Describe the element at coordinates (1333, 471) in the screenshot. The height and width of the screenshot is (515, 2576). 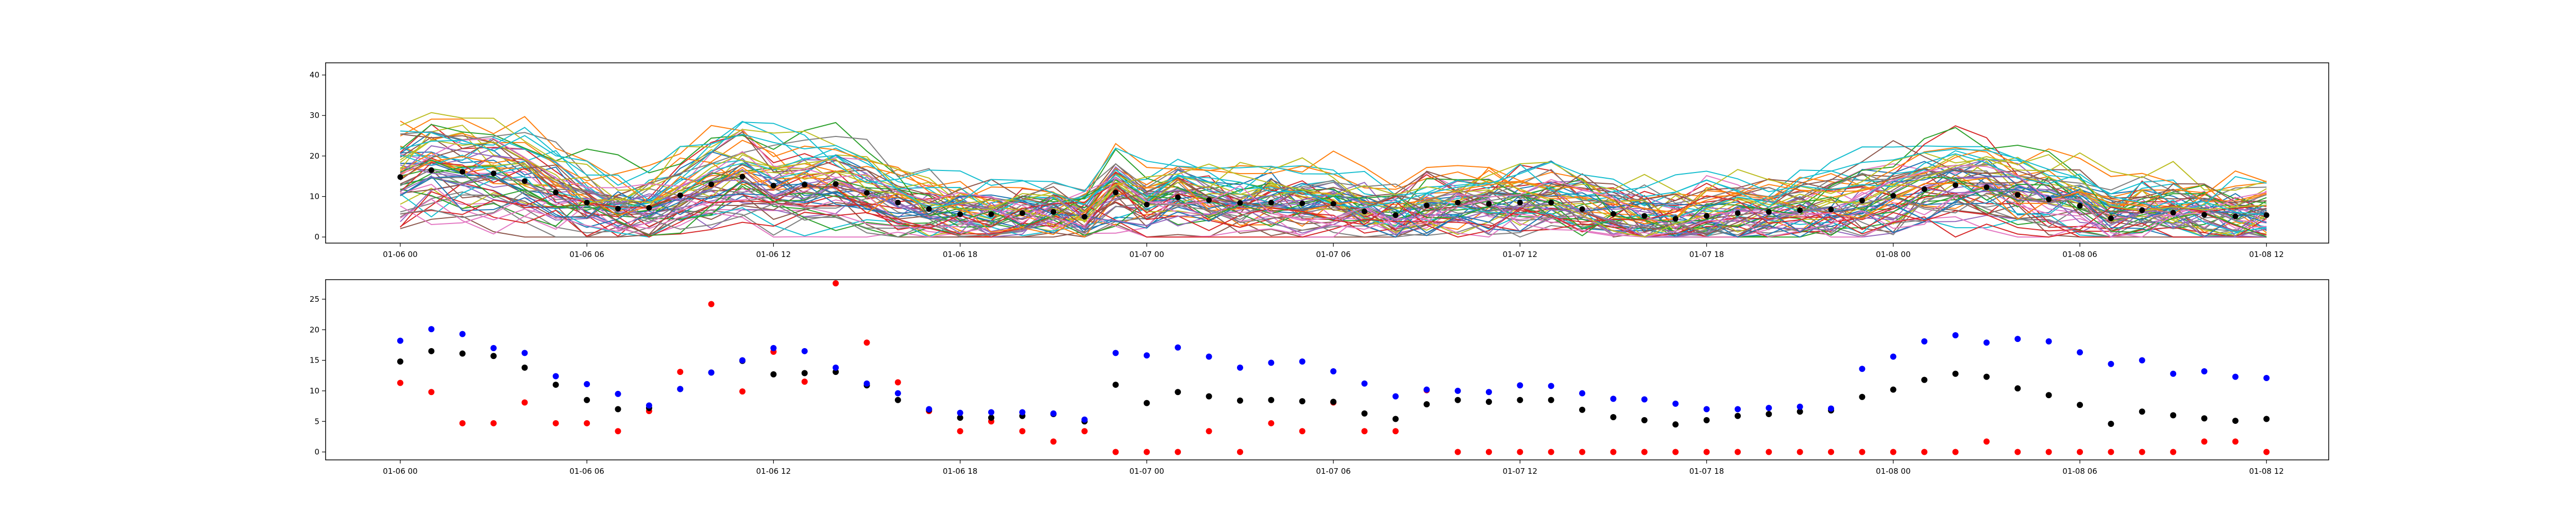
I see `bottom-x-tick-label: 01-07 06` at that location.